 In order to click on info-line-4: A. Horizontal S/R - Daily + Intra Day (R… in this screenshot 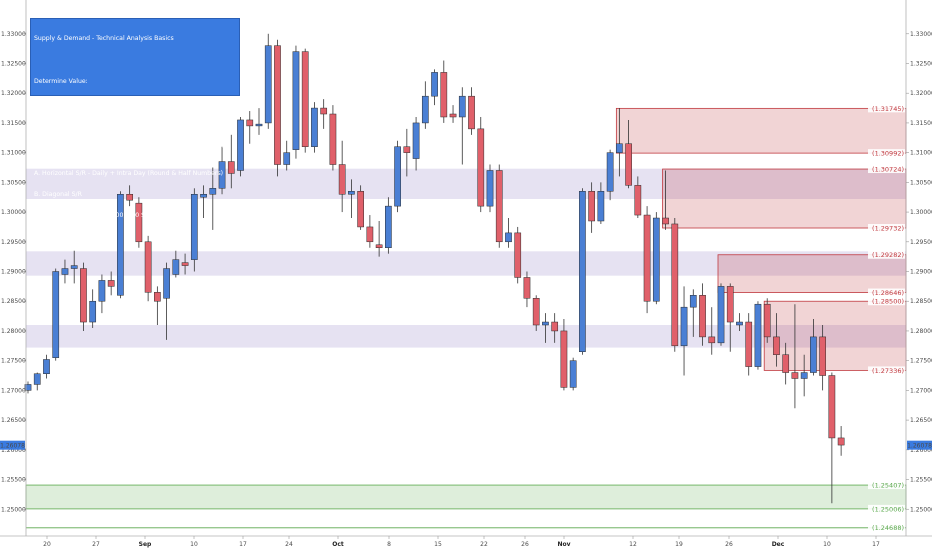, I will do `click(129, 173)`.